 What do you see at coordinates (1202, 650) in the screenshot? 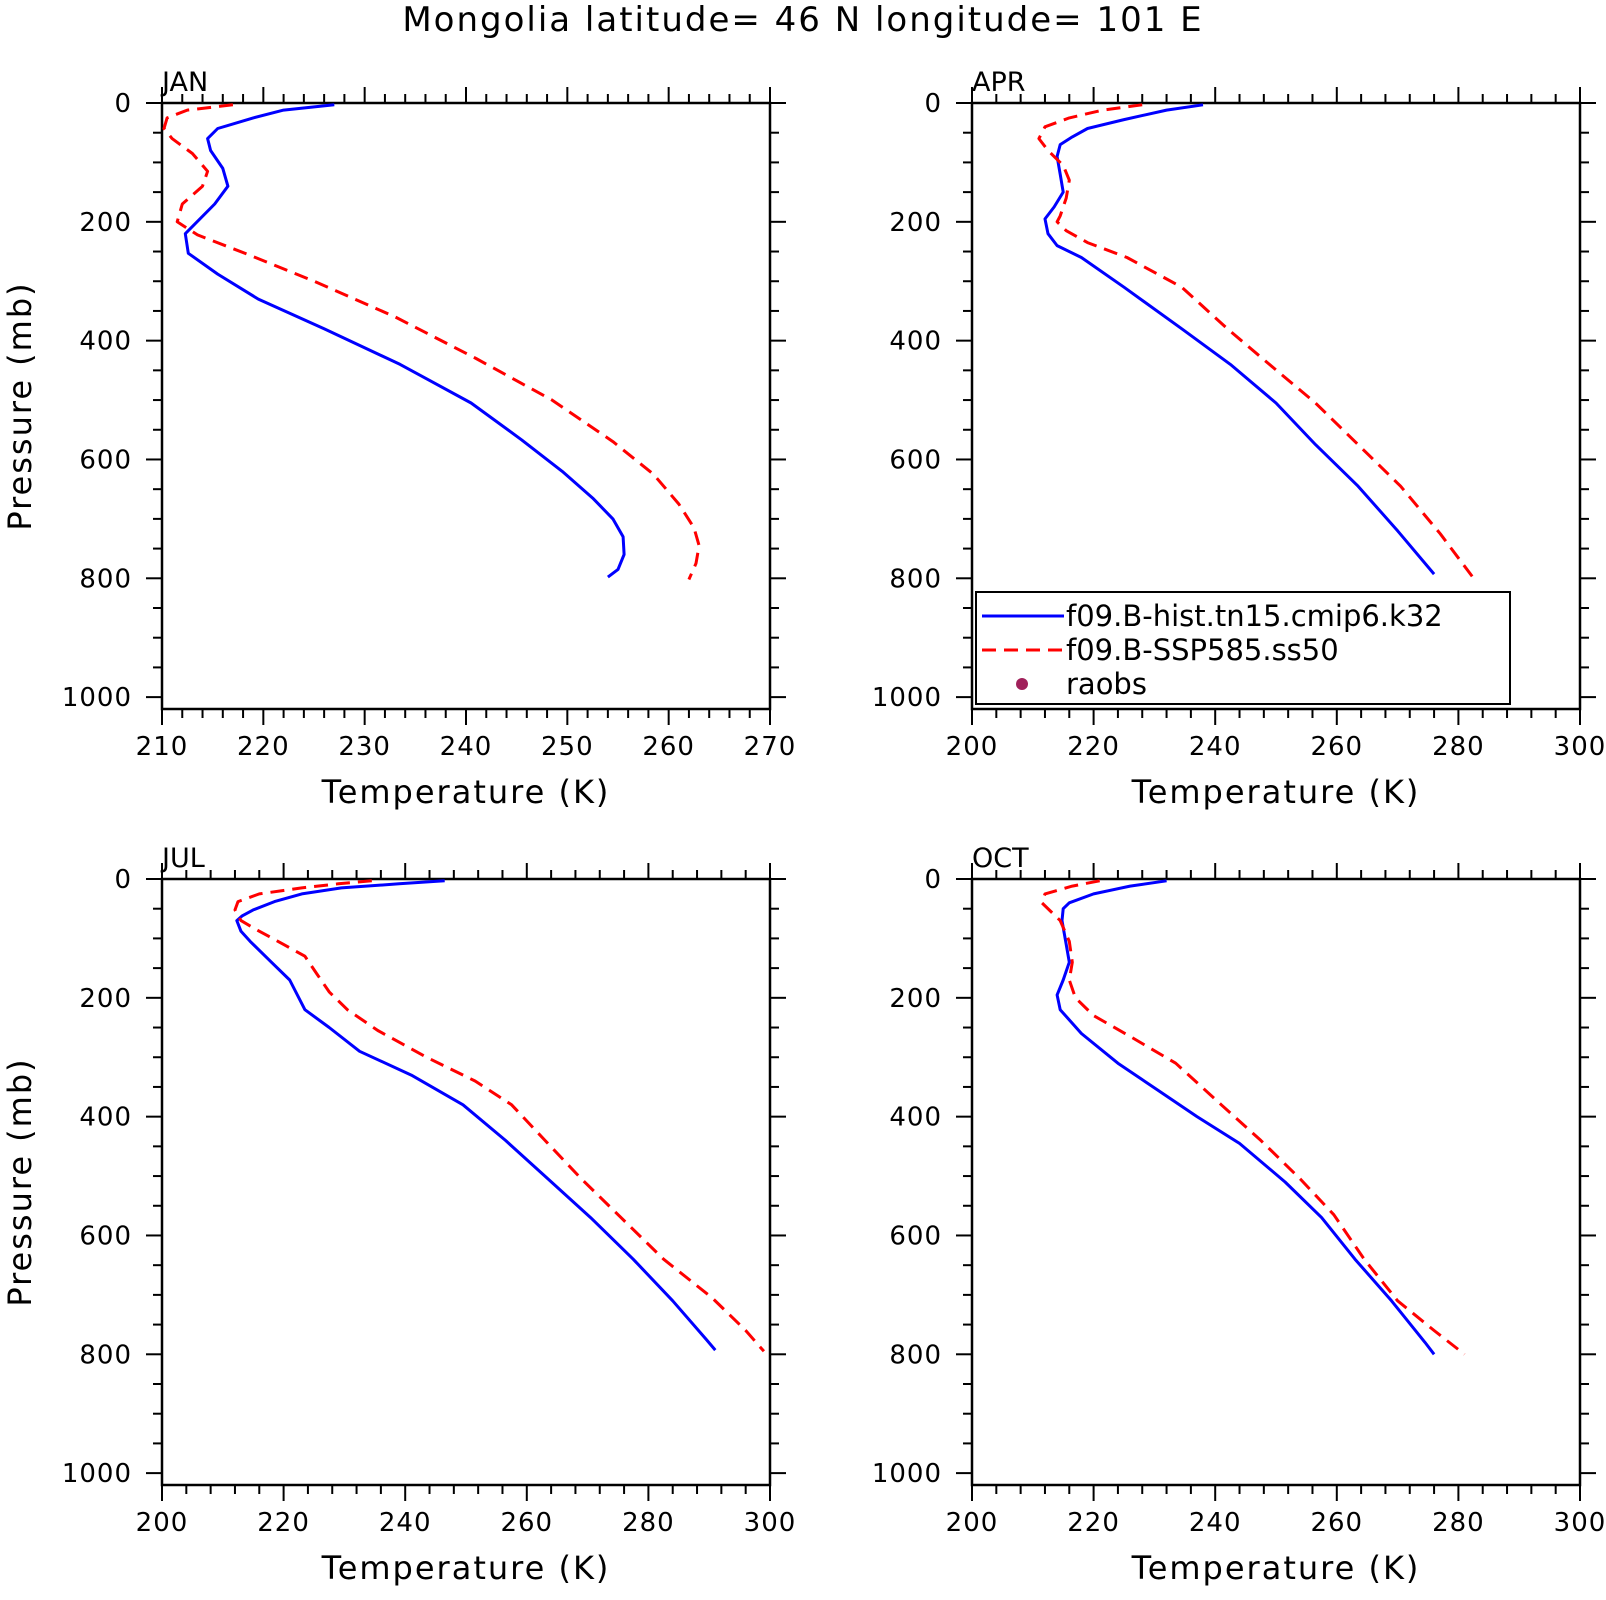
I see `legend-label: f09.B-SSP585.ss50` at bounding box center [1202, 650].